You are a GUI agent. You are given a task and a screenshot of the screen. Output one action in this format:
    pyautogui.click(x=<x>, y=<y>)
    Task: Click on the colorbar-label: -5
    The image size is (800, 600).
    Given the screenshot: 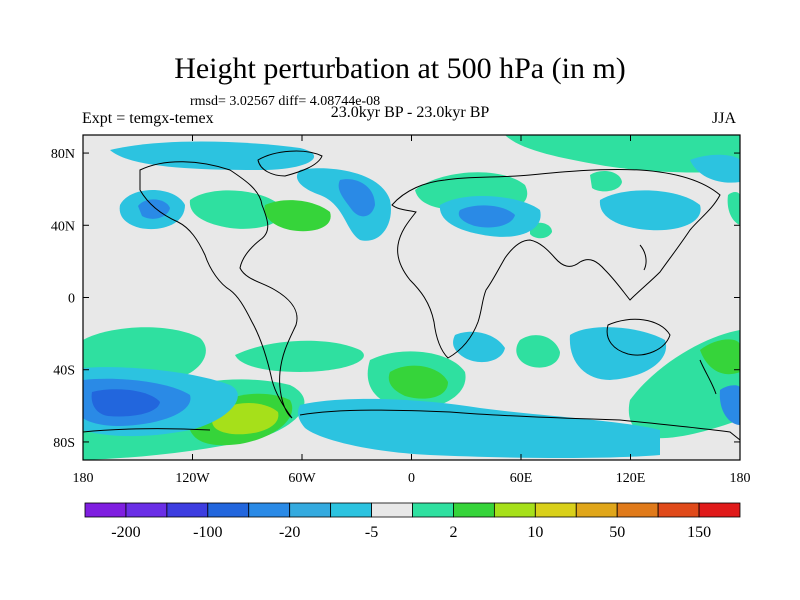 What is the action you would take?
    pyautogui.click(x=371, y=532)
    